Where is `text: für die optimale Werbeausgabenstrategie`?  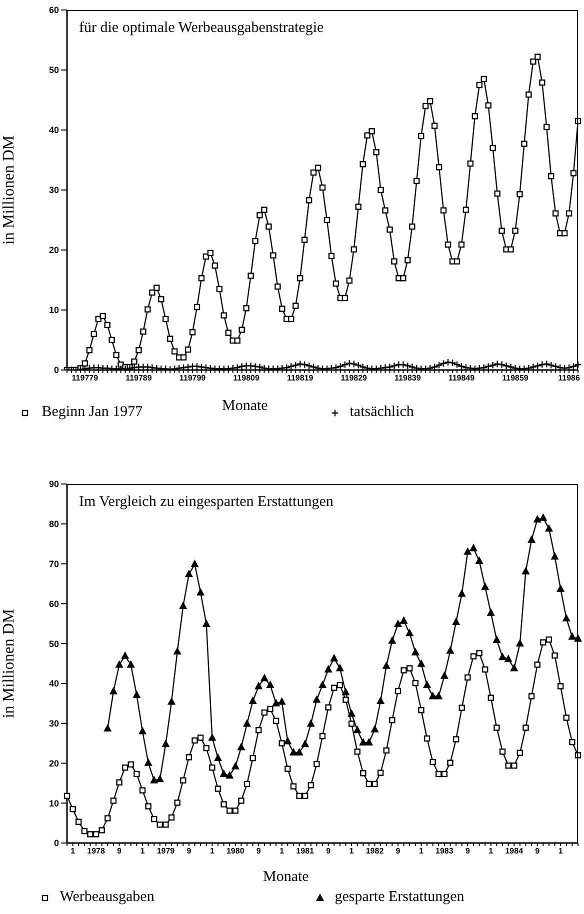
text: für die optimale Werbeausgabenstrategie is located at coordinates (201, 28).